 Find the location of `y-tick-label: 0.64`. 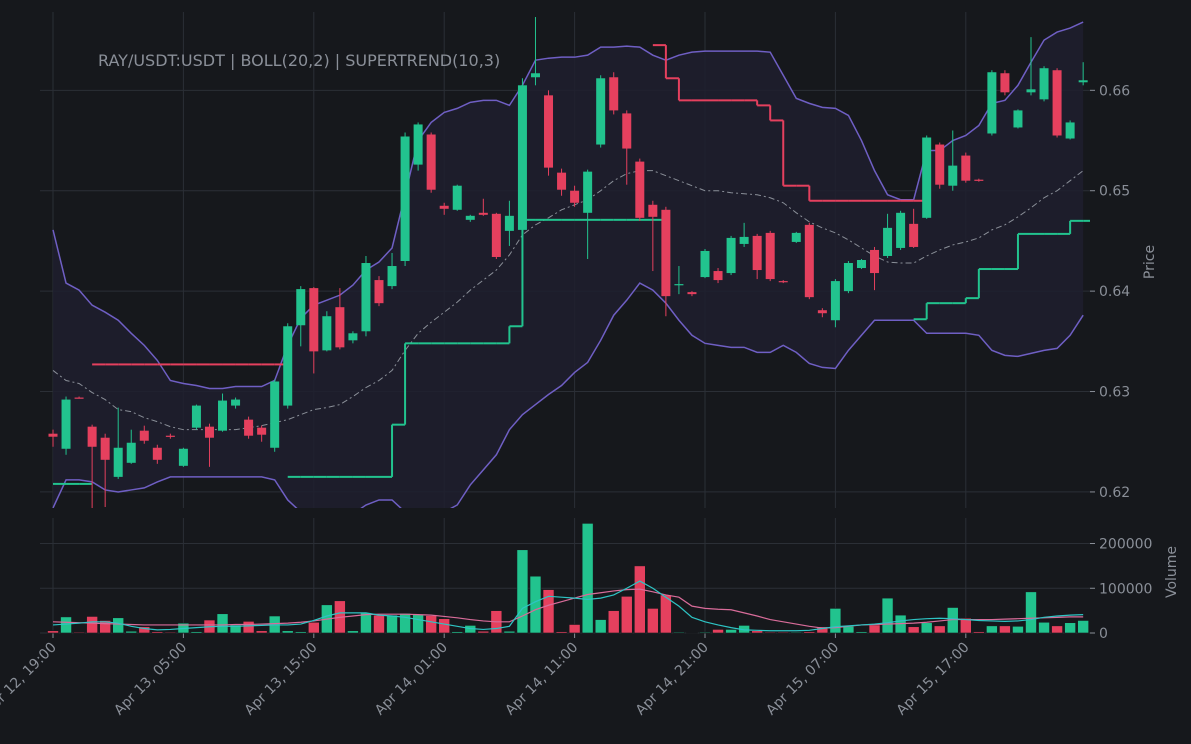

y-tick-label: 0.64 is located at coordinates (1114, 292).